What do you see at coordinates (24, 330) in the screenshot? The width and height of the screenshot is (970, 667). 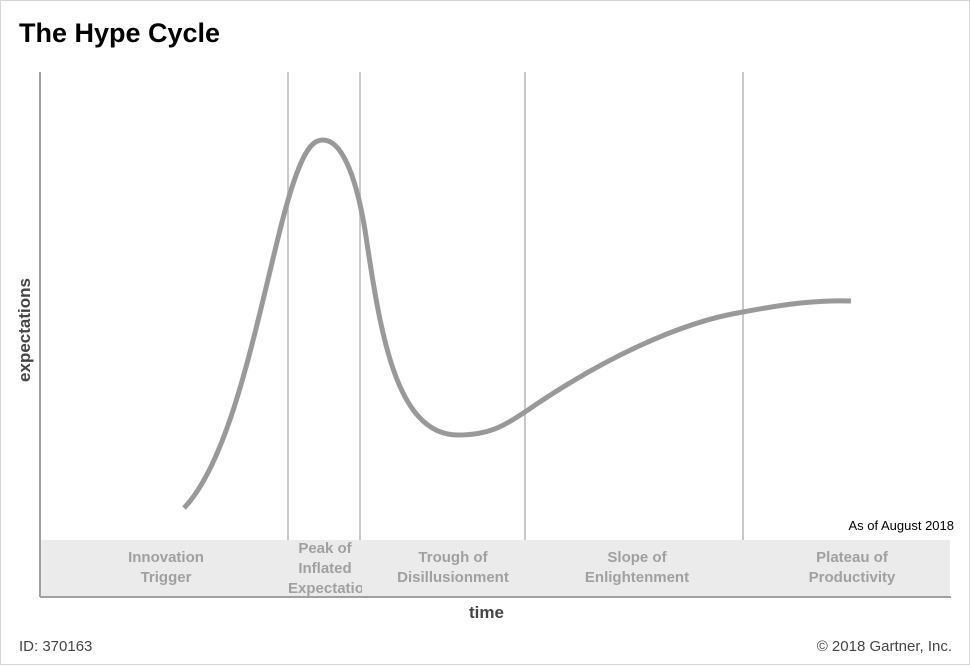 I see `y-axis-label: expectations` at bounding box center [24, 330].